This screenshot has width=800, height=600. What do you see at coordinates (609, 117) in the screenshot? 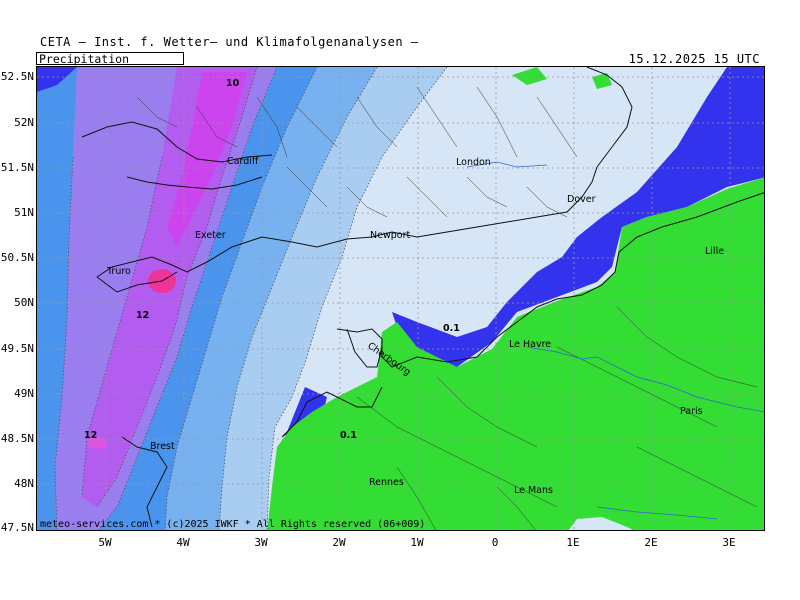
I see `coast-east-anglia` at bounding box center [609, 117].